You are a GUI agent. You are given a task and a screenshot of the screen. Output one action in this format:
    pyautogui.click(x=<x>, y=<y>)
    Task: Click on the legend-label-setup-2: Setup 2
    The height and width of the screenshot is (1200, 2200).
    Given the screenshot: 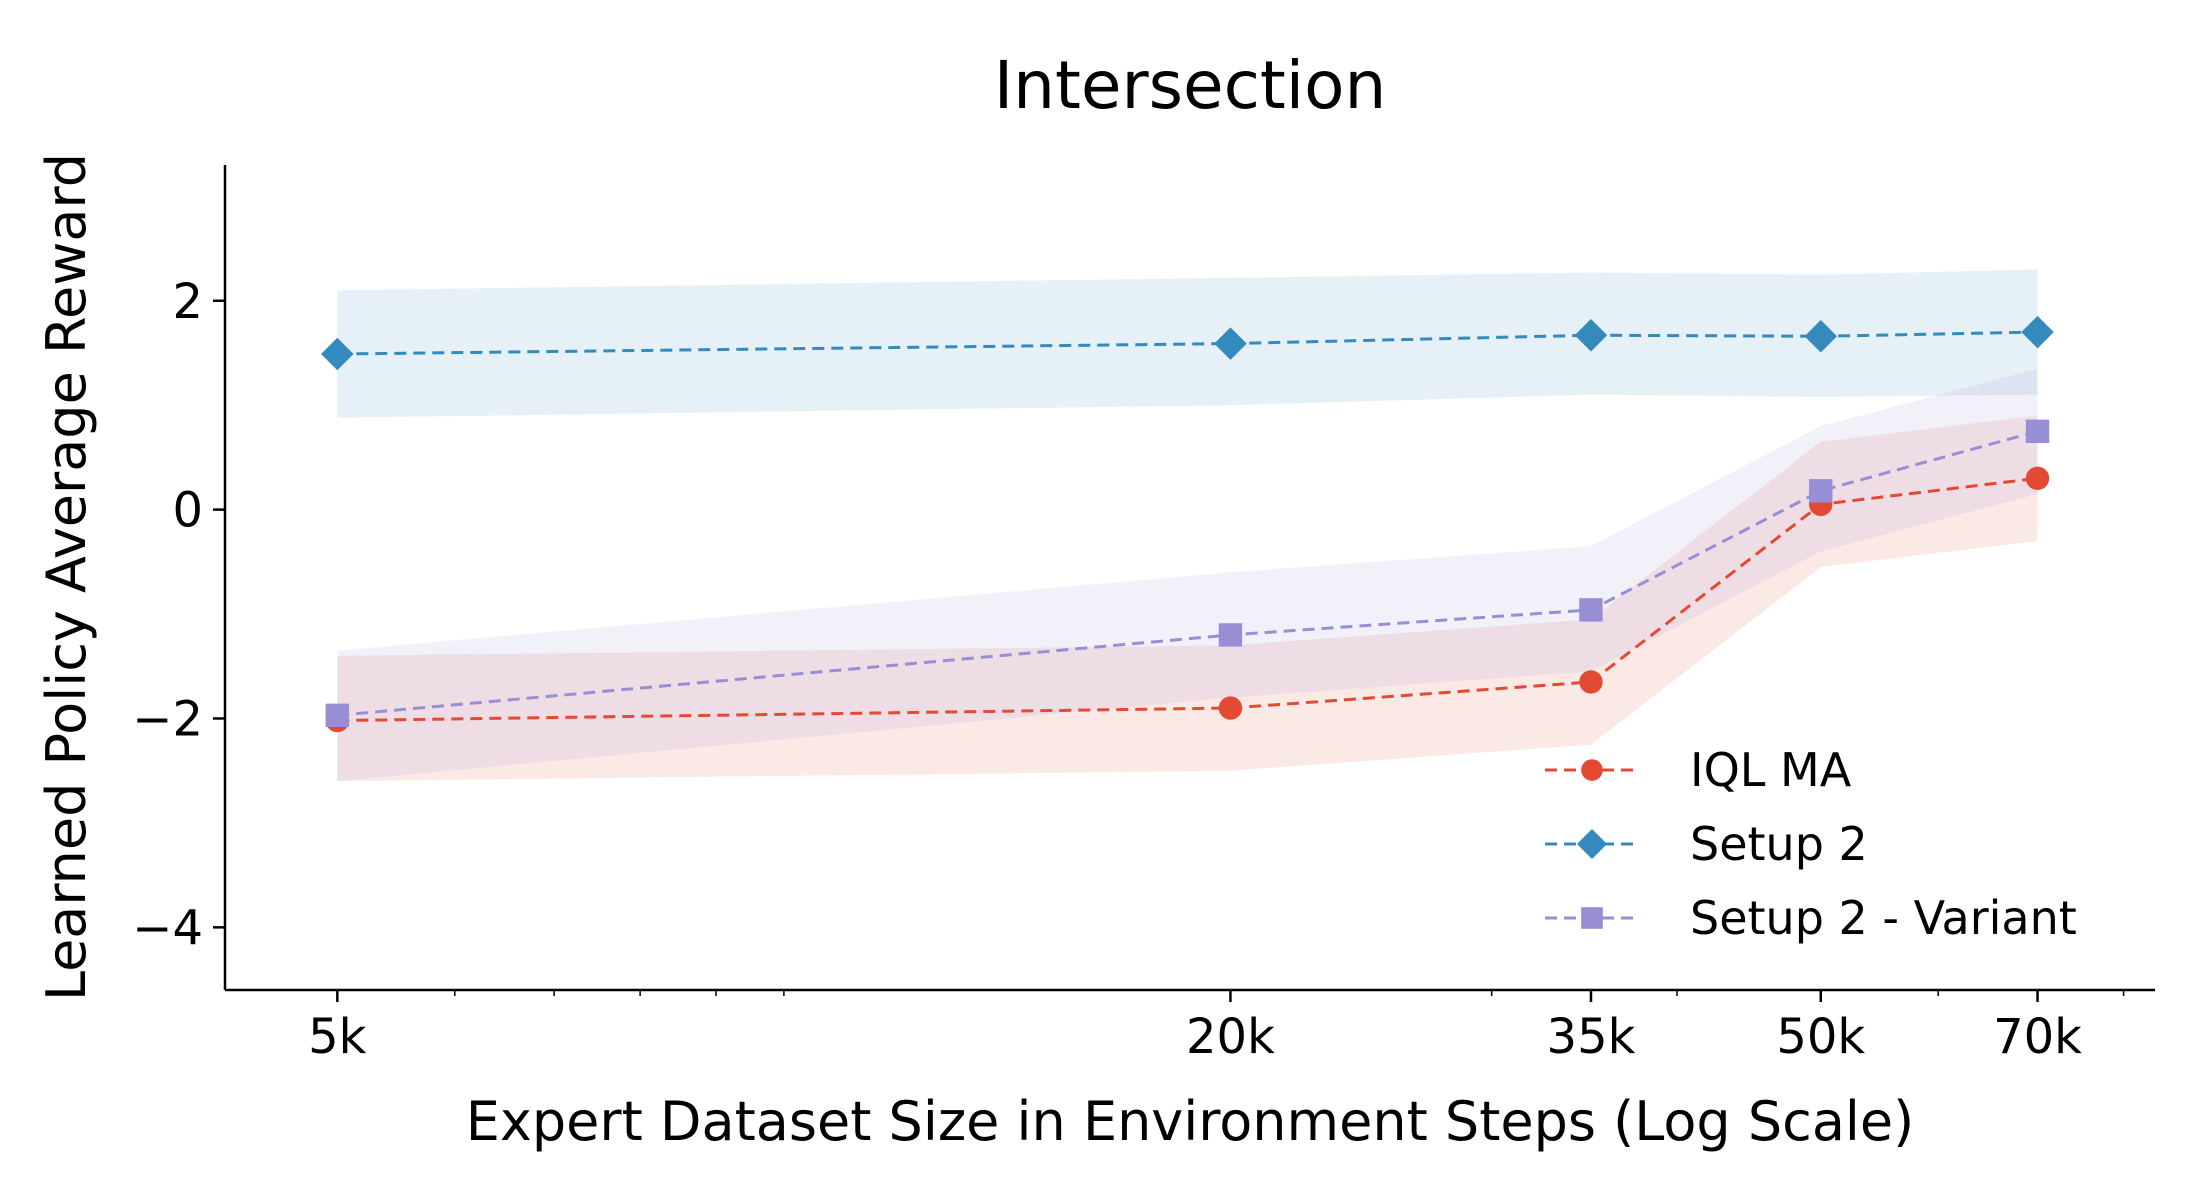 What is the action you would take?
    pyautogui.click(x=1779, y=844)
    